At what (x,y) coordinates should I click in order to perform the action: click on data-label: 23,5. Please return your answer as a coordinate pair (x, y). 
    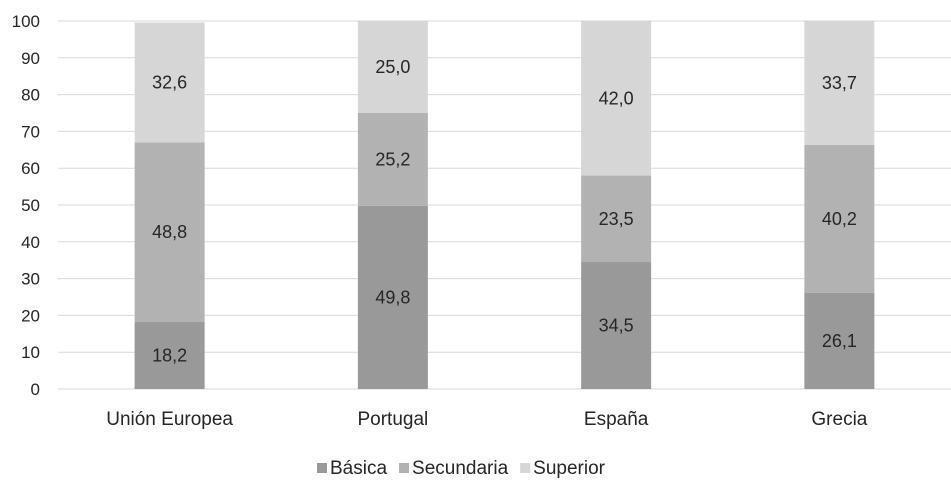
    Looking at the image, I should click on (616, 219).